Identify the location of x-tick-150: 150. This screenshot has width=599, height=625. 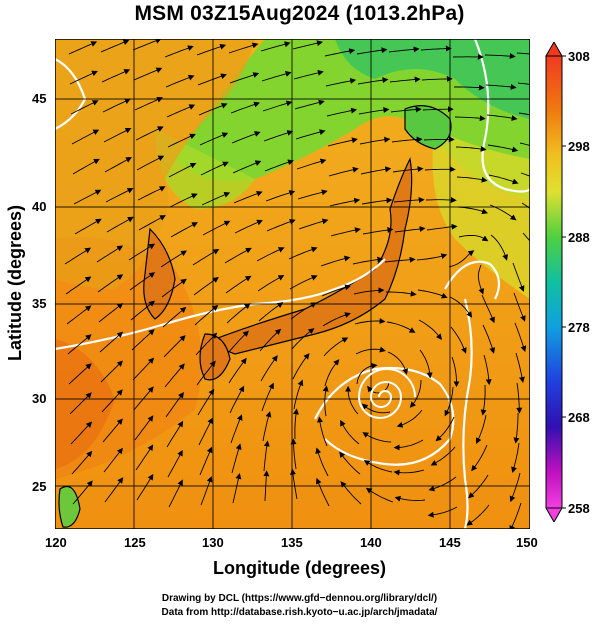
(527, 542).